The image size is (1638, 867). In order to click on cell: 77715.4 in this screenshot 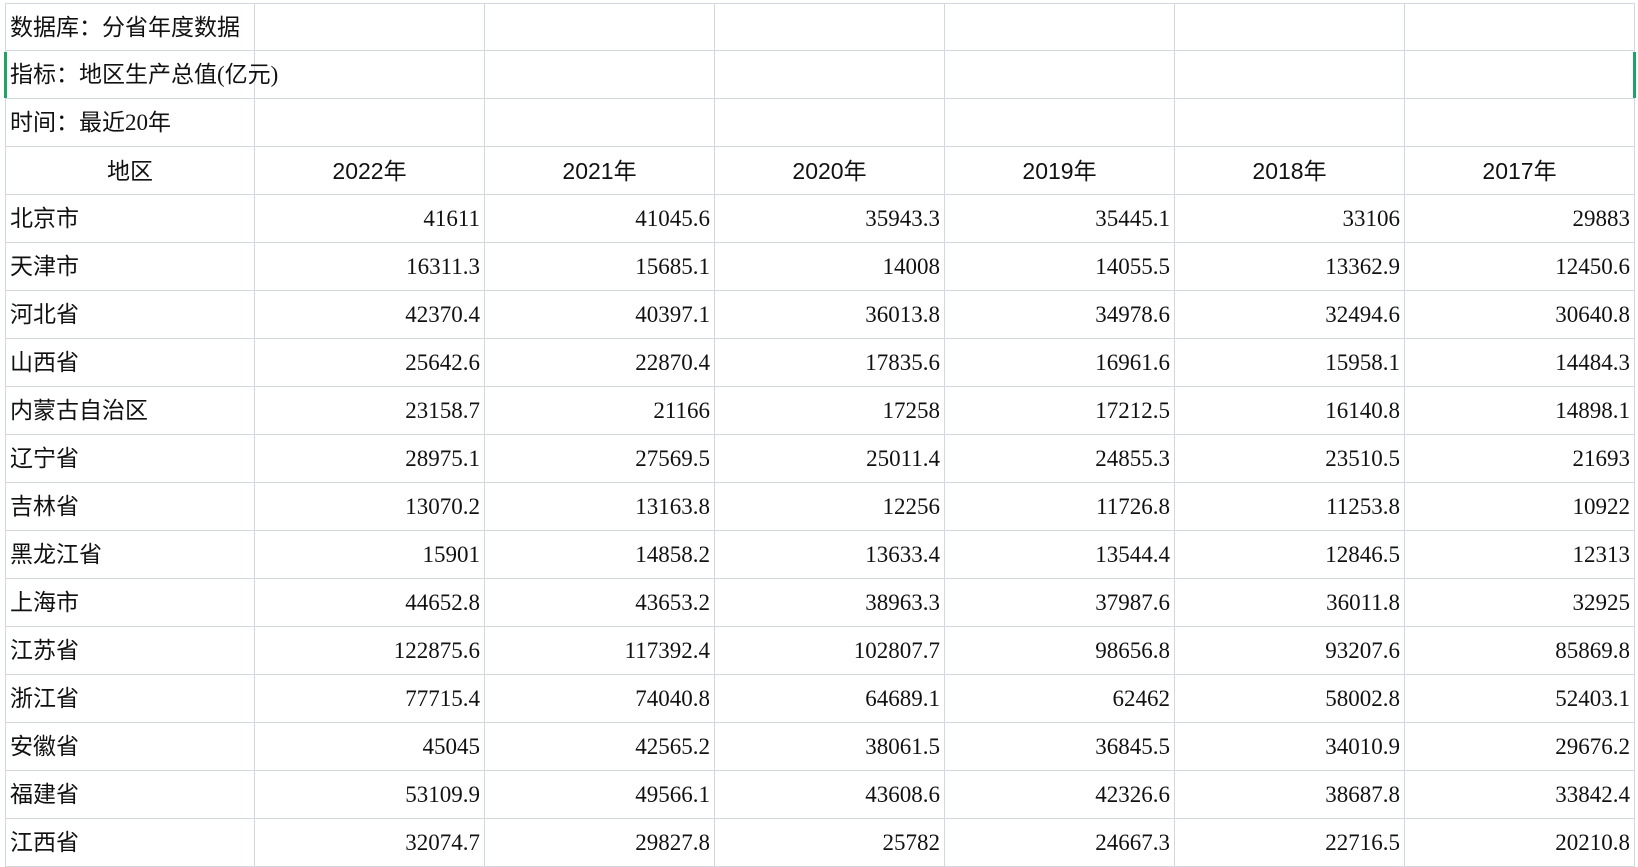, I will do `click(370, 699)`.